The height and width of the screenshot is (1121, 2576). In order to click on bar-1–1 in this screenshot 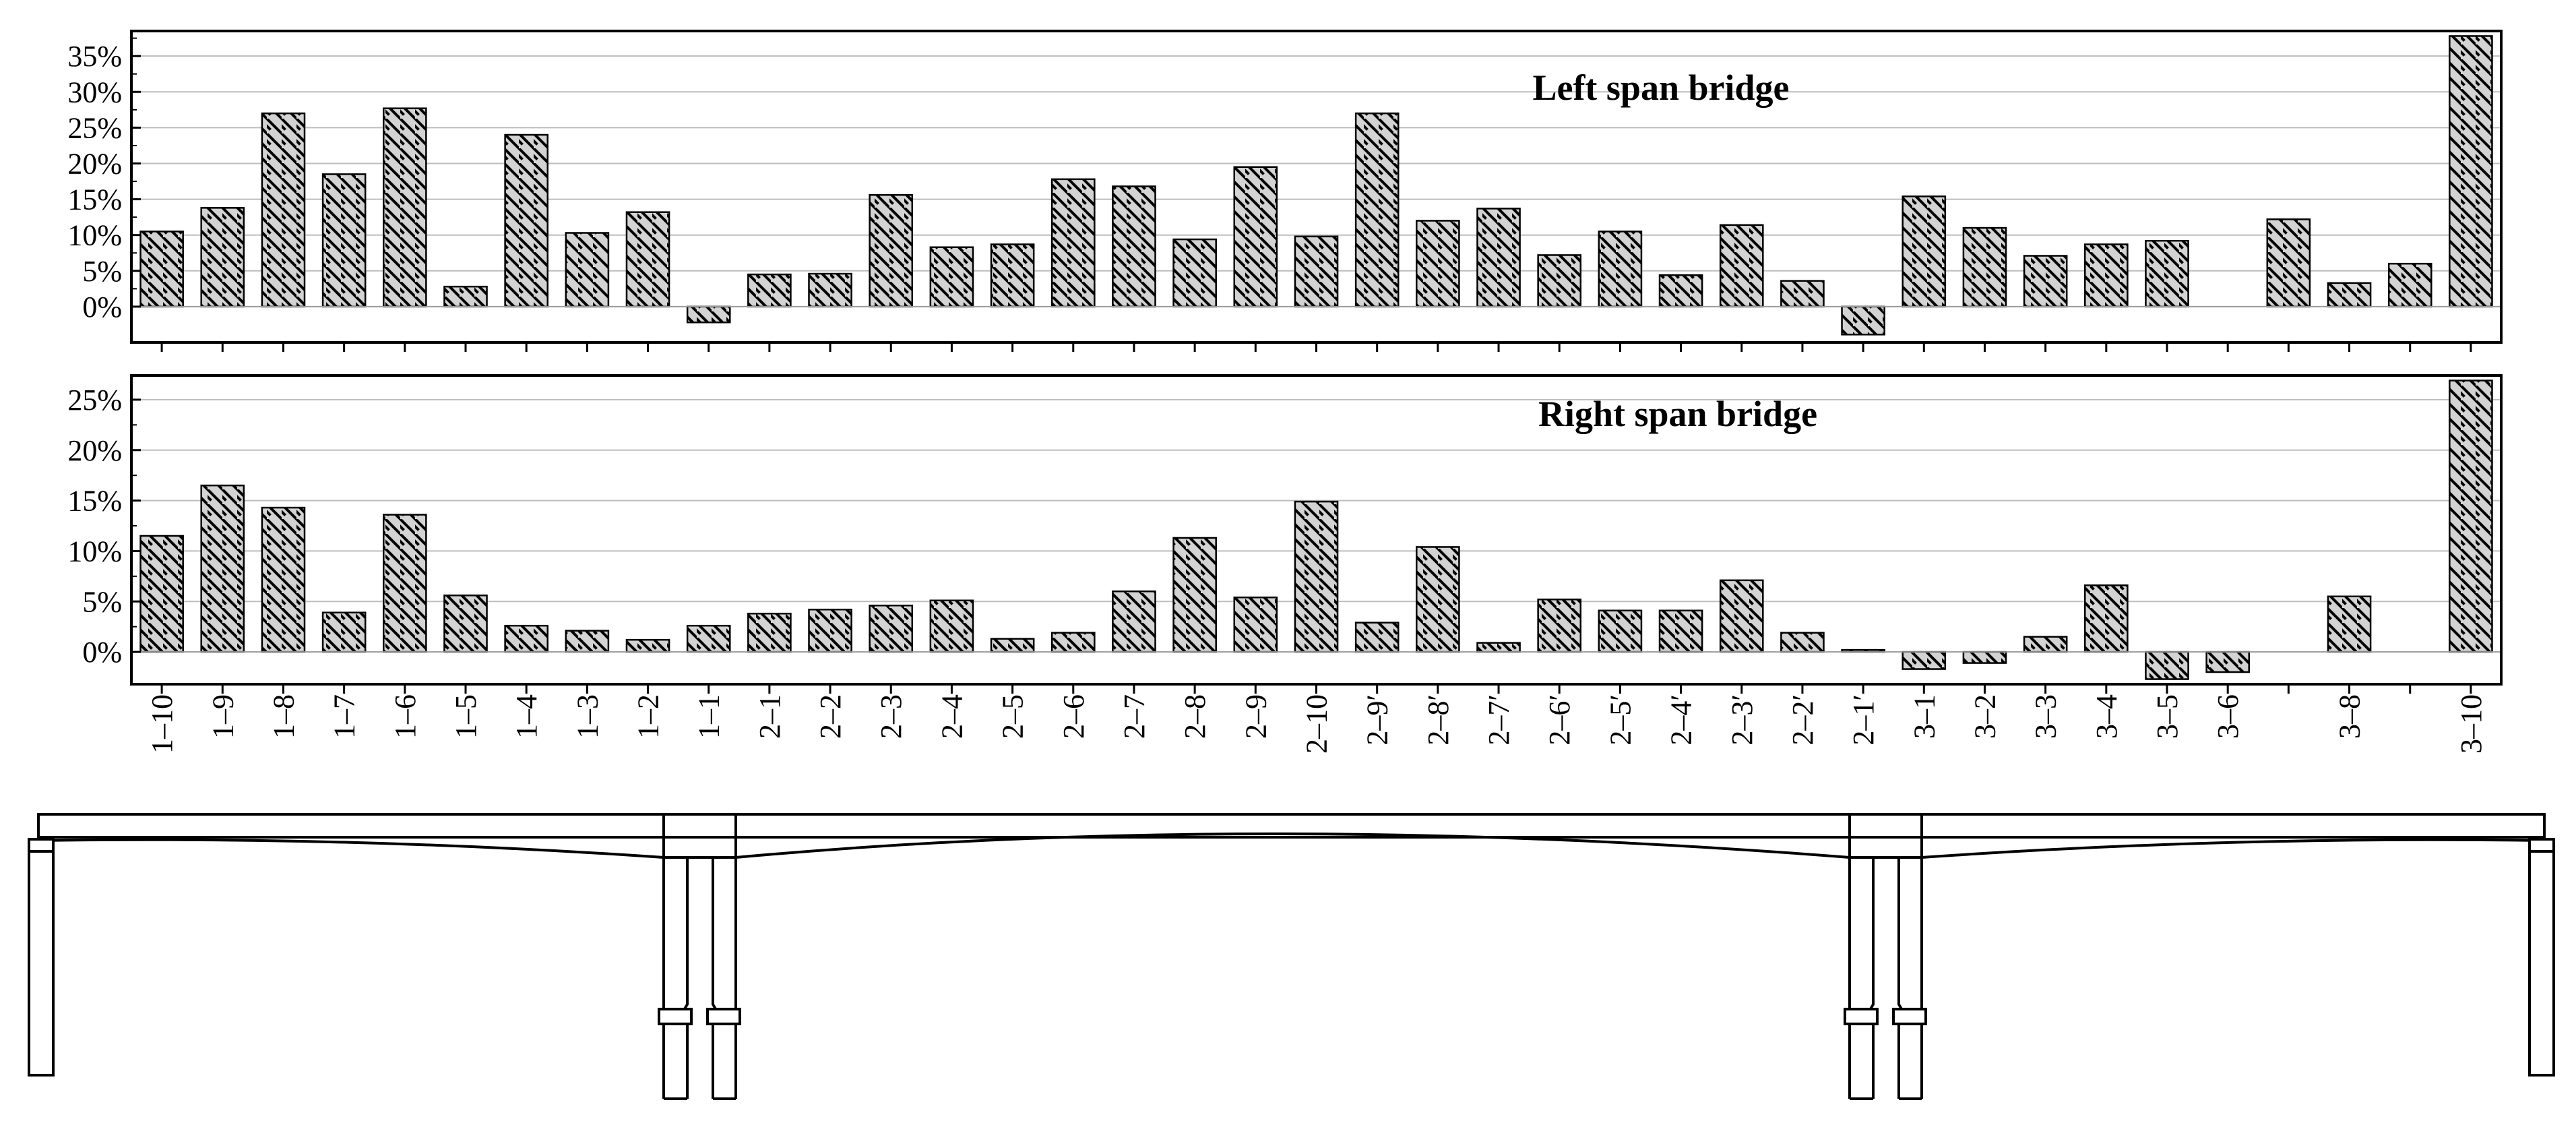, I will do `click(708, 638)`.